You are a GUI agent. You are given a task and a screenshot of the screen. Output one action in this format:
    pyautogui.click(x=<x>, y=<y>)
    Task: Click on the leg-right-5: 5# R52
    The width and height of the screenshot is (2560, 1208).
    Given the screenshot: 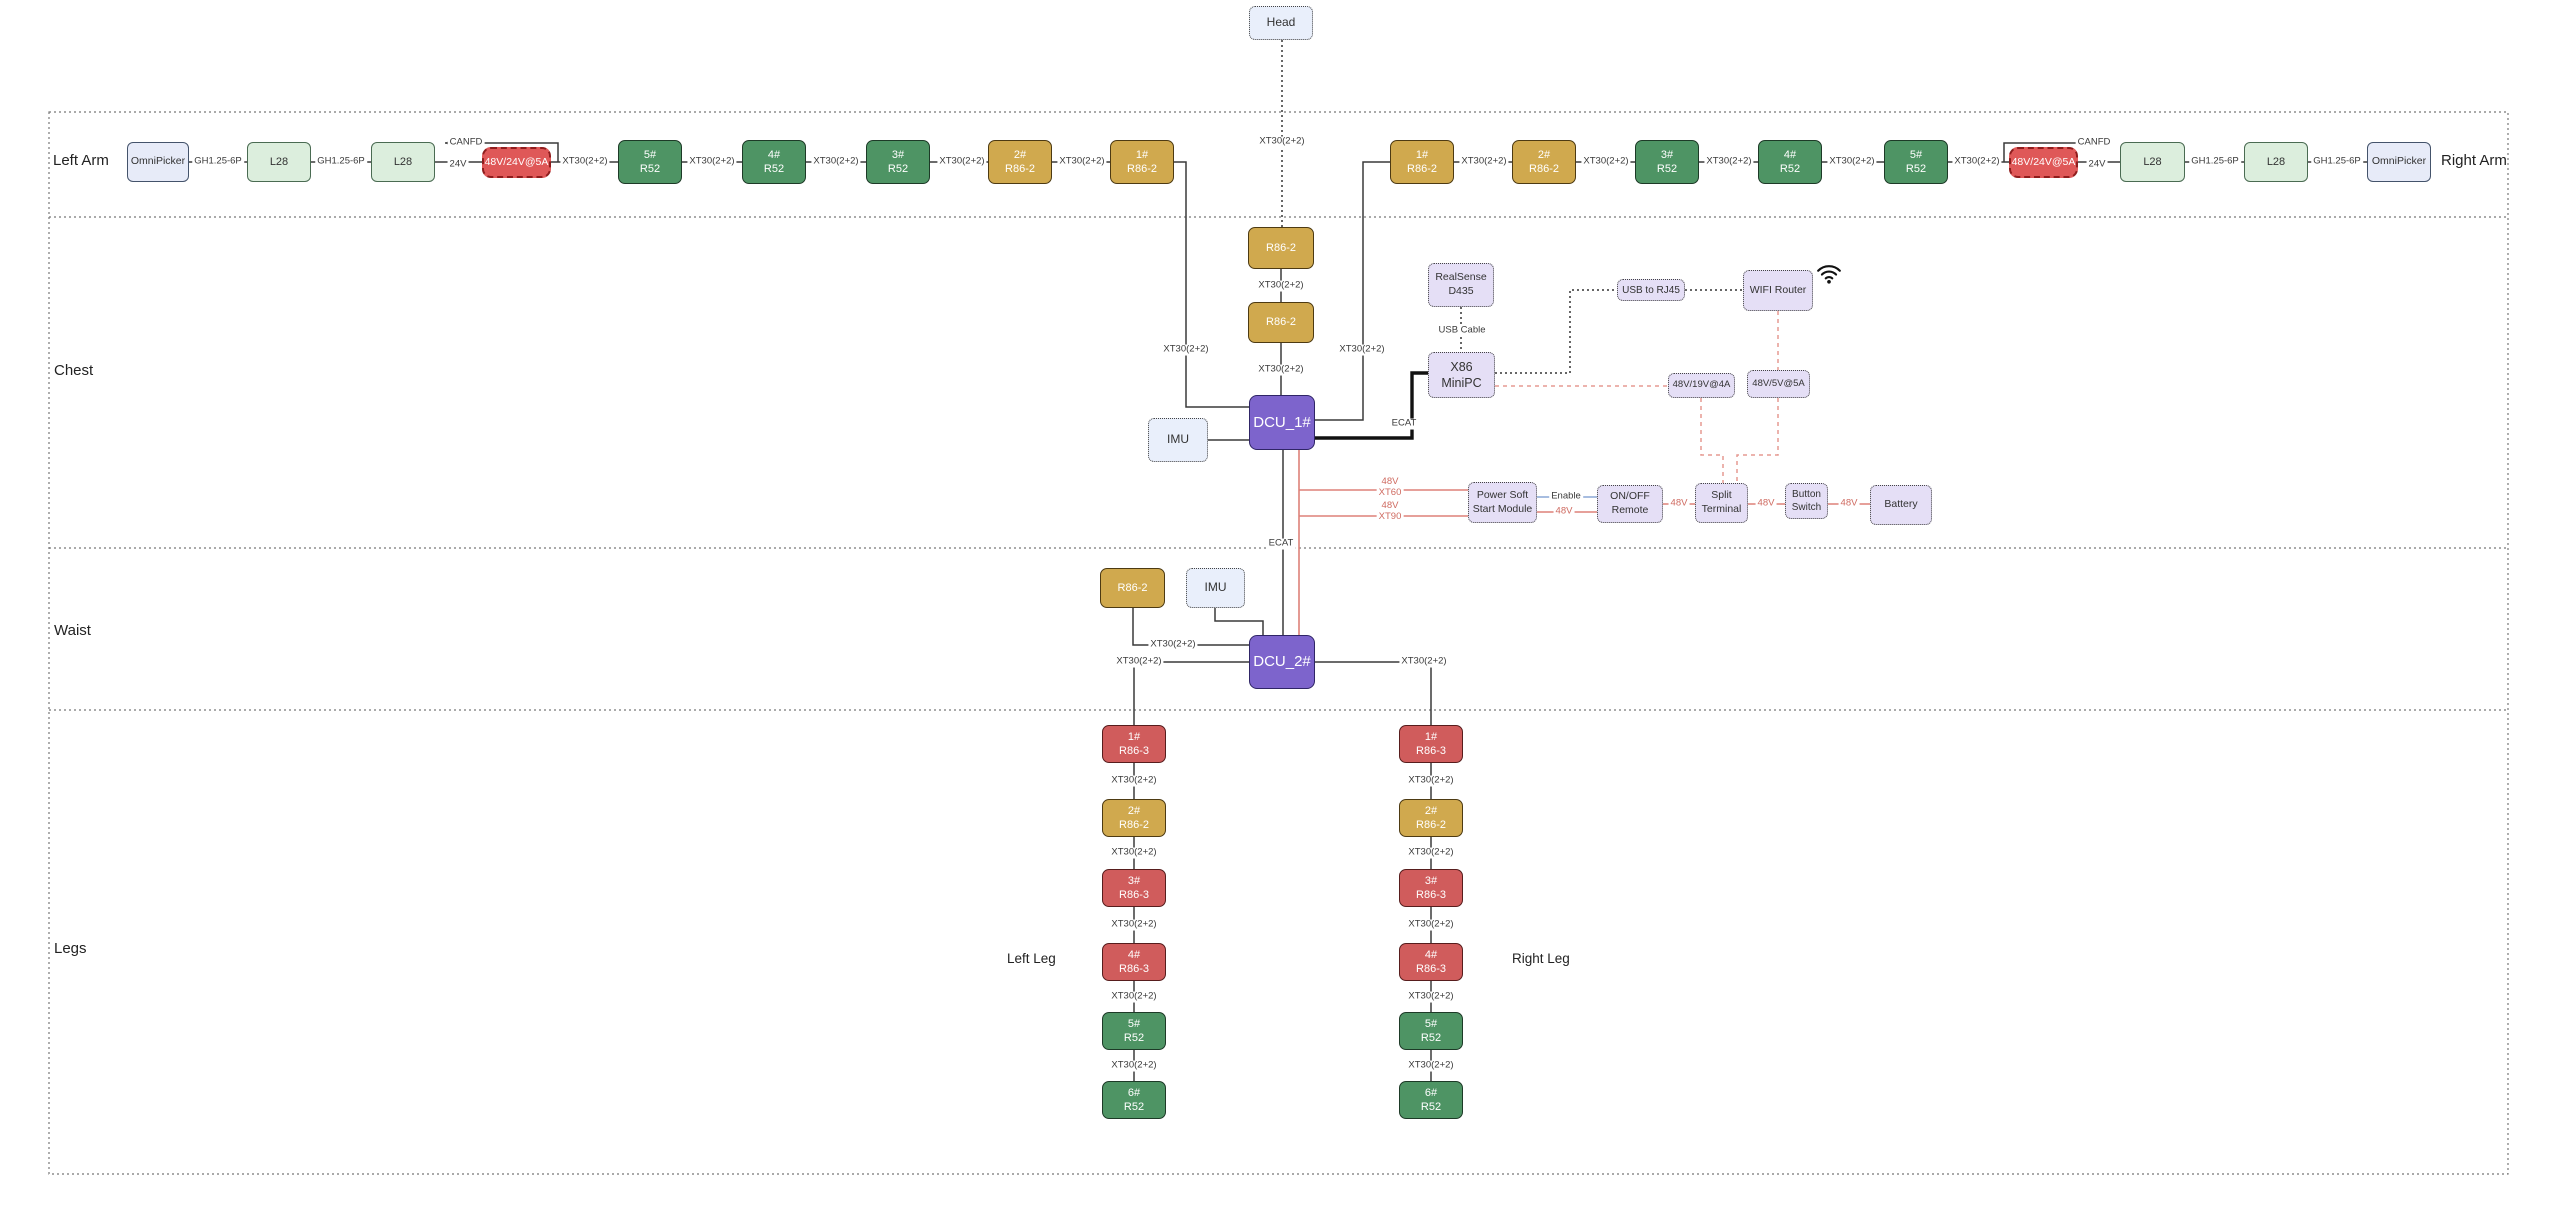 What is the action you would take?
    pyautogui.click(x=1431, y=1031)
    